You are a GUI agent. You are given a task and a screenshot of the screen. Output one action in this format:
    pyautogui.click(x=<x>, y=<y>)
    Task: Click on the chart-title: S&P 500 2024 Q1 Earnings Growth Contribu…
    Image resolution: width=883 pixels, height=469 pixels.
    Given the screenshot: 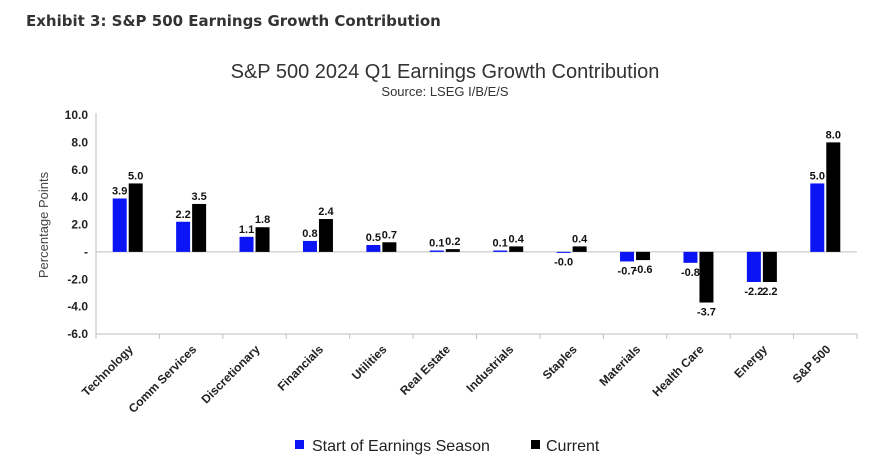 What is the action you would take?
    pyautogui.click(x=445, y=72)
    